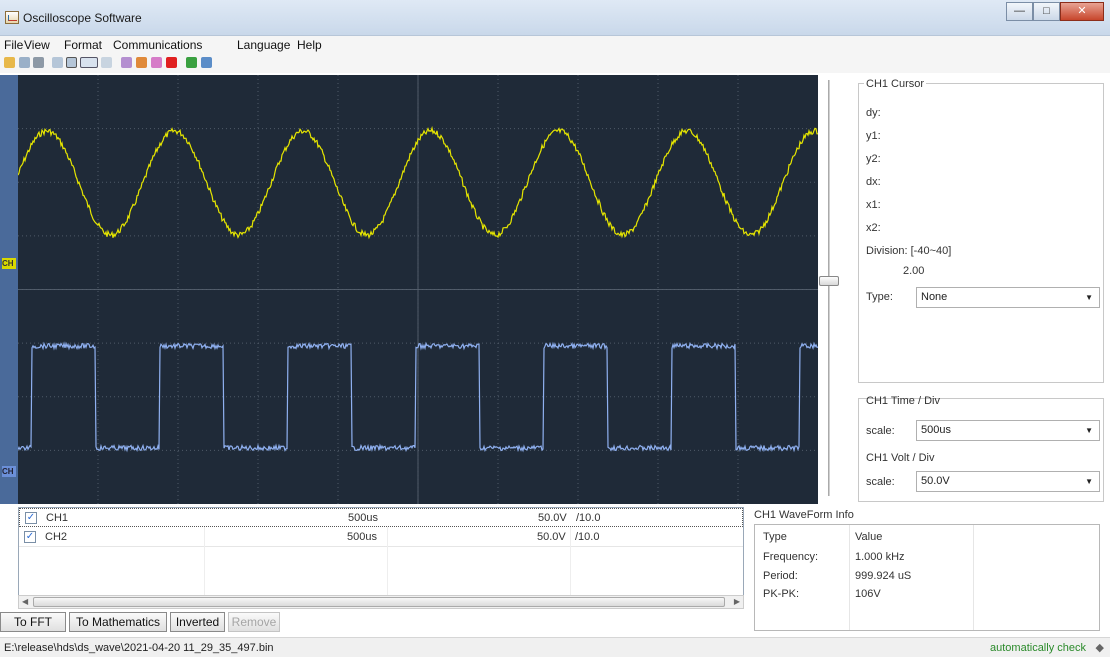  I want to click on time-volt-group, so click(981, 450).